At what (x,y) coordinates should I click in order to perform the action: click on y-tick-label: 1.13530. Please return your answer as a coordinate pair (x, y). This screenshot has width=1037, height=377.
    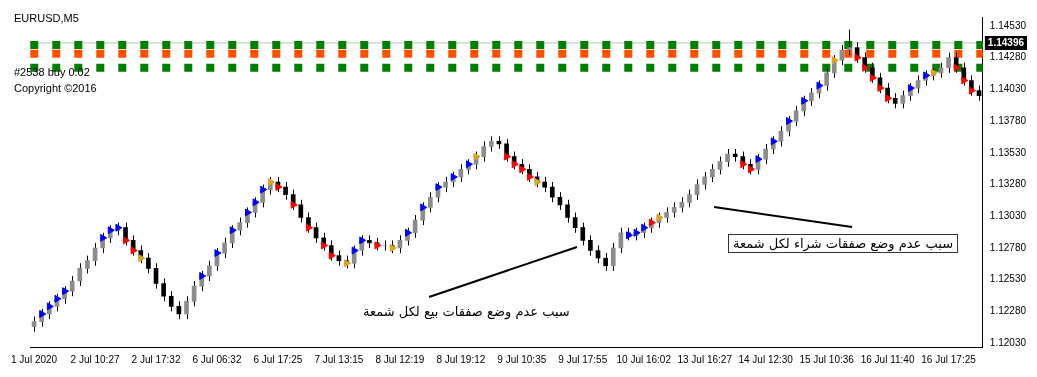
    Looking at the image, I should click on (1008, 152).